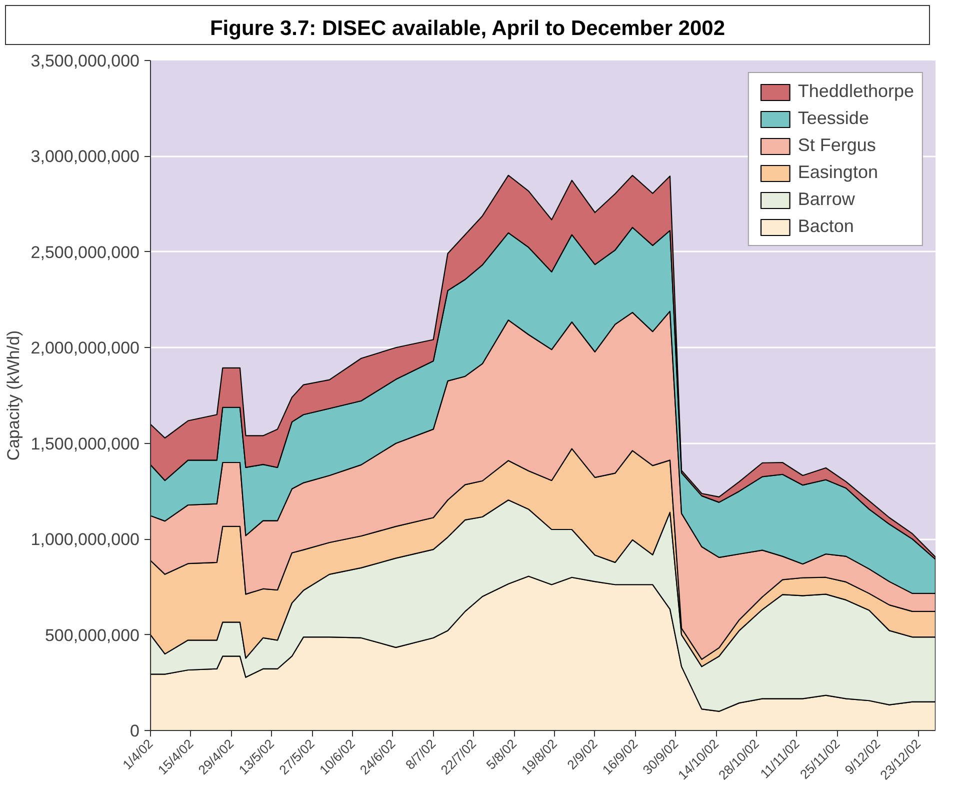 The height and width of the screenshot is (808, 953). Describe the element at coordinates (468, 29) in the screenshot. I see `chart-title: Figure 3.7: DISEC available, April to December 2002` at that location.